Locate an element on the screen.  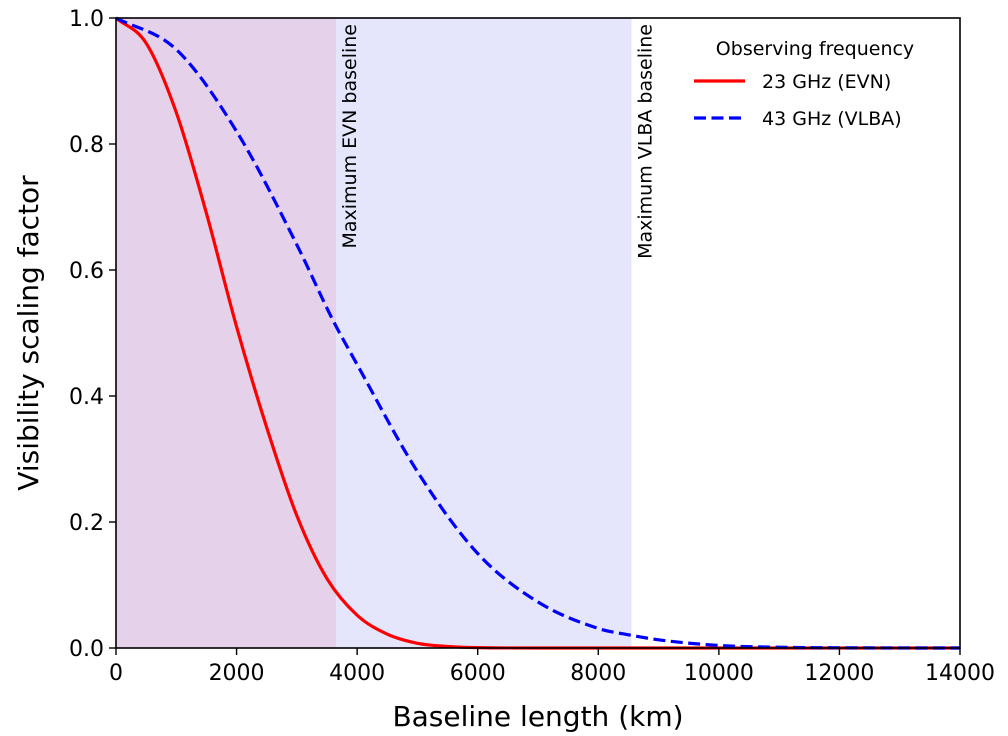
y-tick-label: 0.6 is located at coordinates (86, 271).